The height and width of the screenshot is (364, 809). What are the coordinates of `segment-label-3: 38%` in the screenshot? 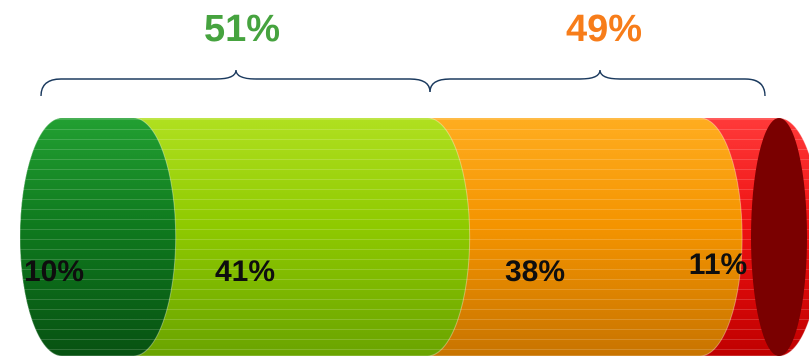 It's located at (535, 271).